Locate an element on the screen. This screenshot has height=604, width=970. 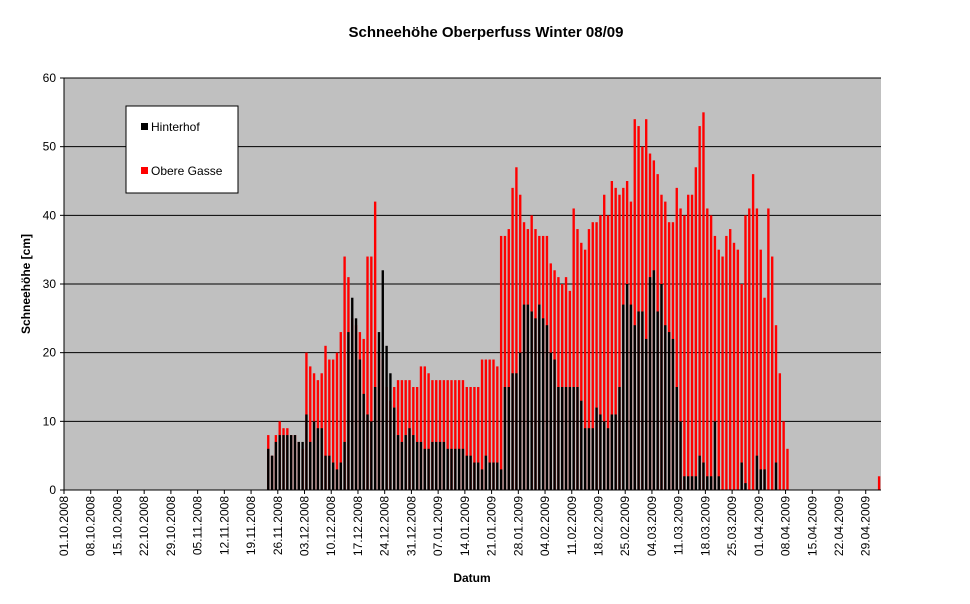
legend: Hinterhof Obere Gasse is located at coordinates (182, 149).